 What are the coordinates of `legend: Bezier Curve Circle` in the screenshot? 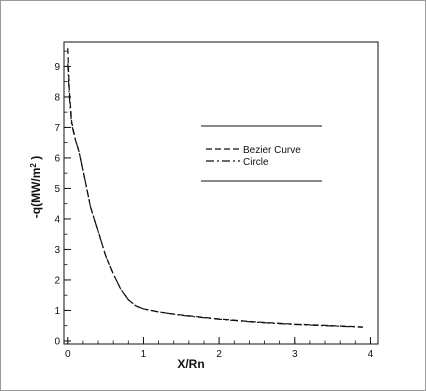 It's located at (261, 153).